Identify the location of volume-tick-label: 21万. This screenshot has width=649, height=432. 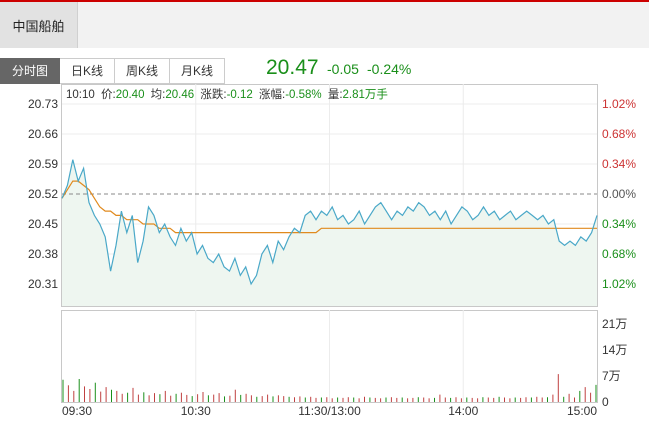
(614, 324).